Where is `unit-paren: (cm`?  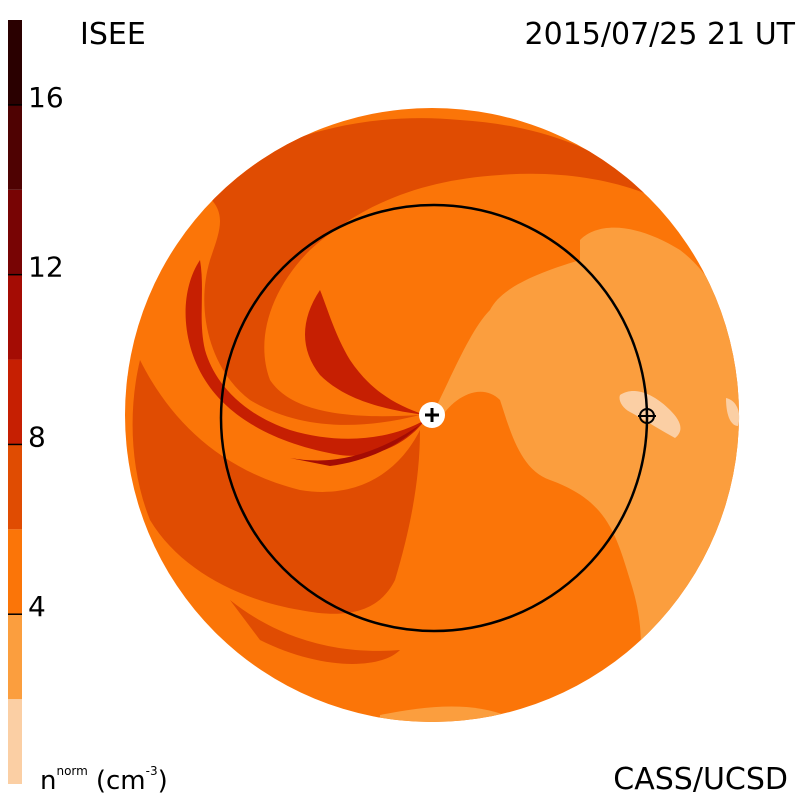
unit-paren: (cm is located at coordinates (121, 781).